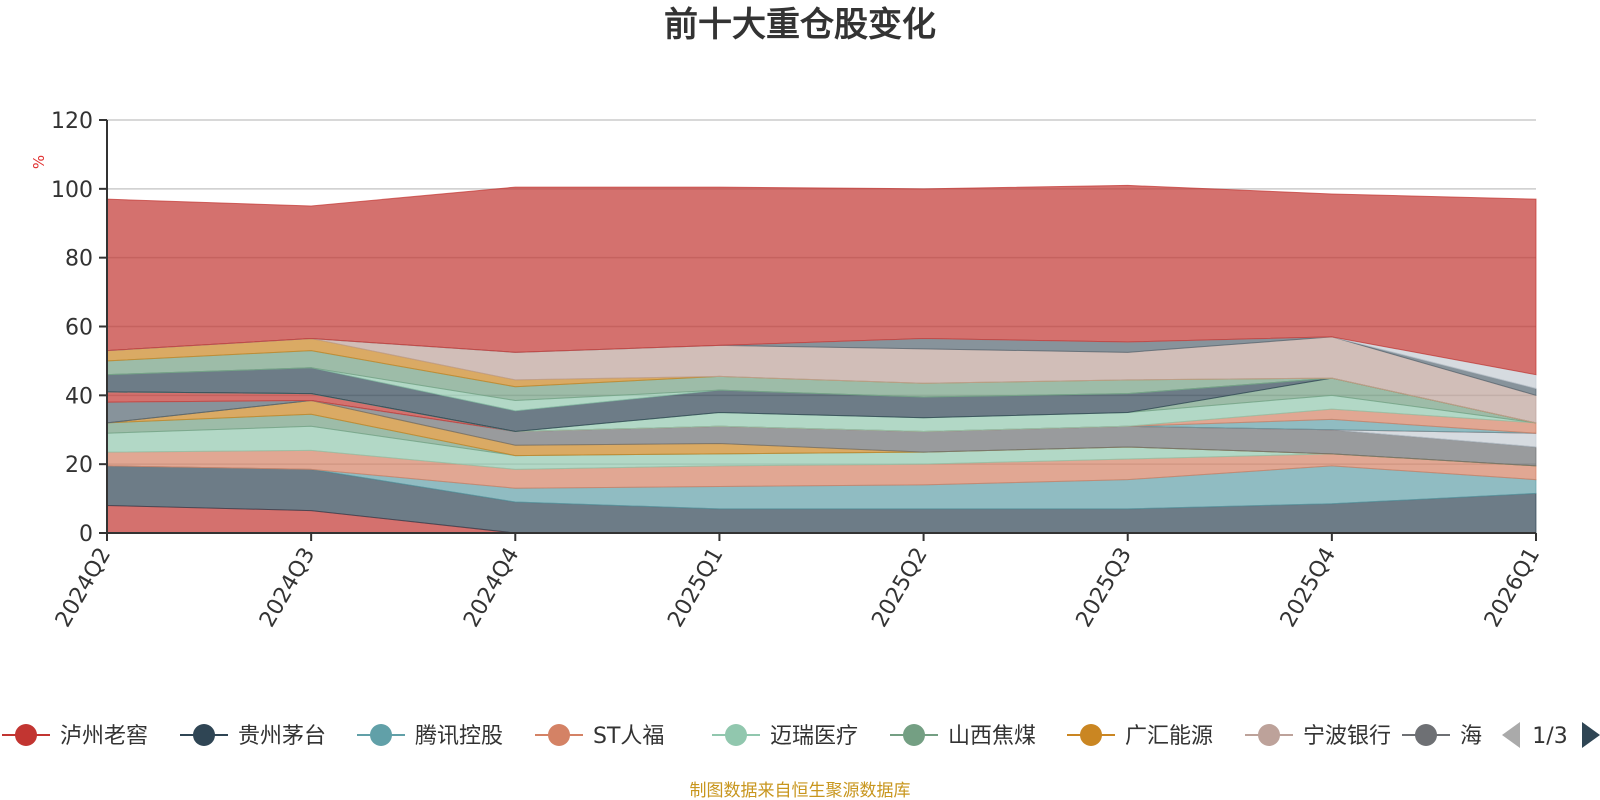  What do you see at coordinates (72, 190) in the screenshot?
I see `y-tick-label: 100` at bounding box center [72, 190].